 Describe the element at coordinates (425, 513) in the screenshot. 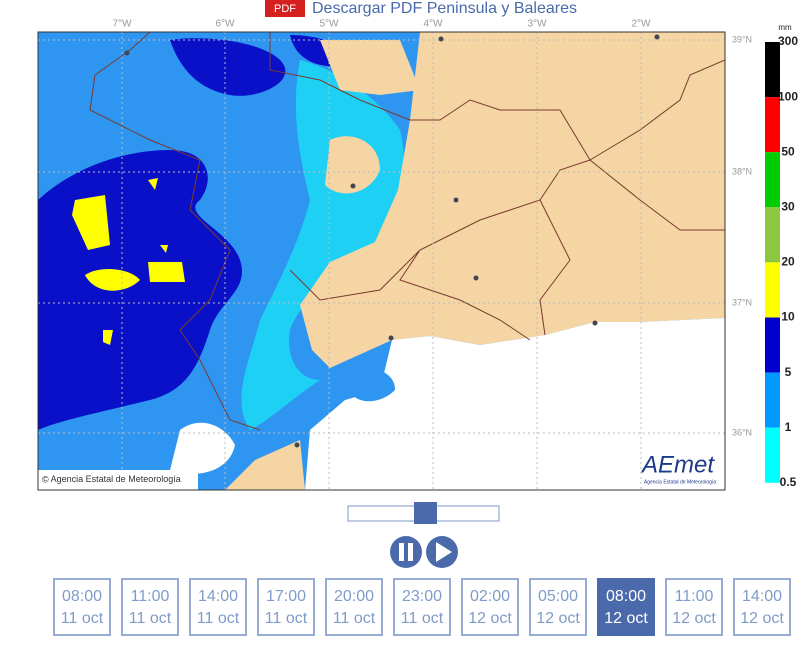

I see `slider-thumb` at that location.